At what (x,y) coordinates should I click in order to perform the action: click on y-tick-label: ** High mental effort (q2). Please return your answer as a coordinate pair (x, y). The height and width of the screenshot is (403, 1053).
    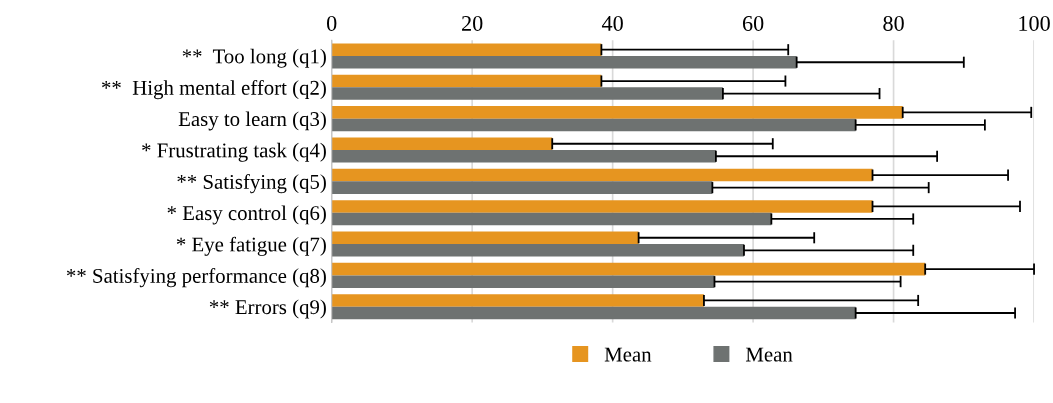
    Looking at the image, I should click on (214, 89).